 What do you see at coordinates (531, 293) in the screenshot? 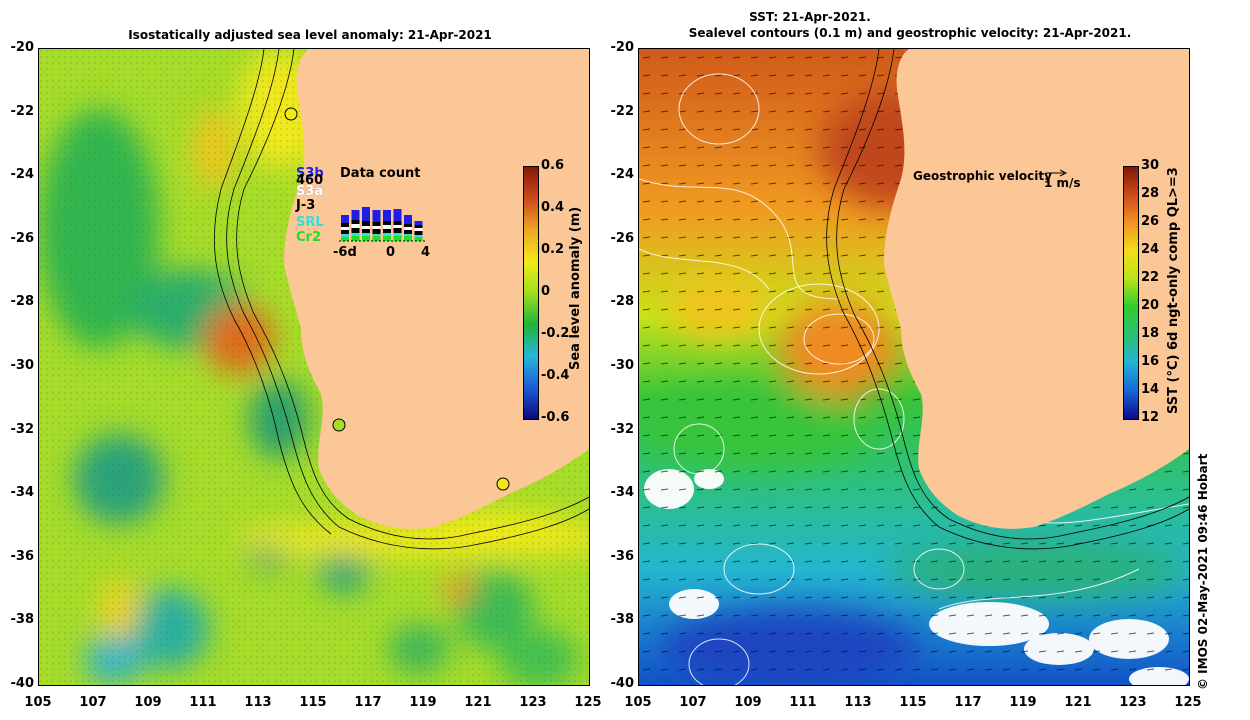
I see `sla-colorbar` at bounding box center [531, 293].